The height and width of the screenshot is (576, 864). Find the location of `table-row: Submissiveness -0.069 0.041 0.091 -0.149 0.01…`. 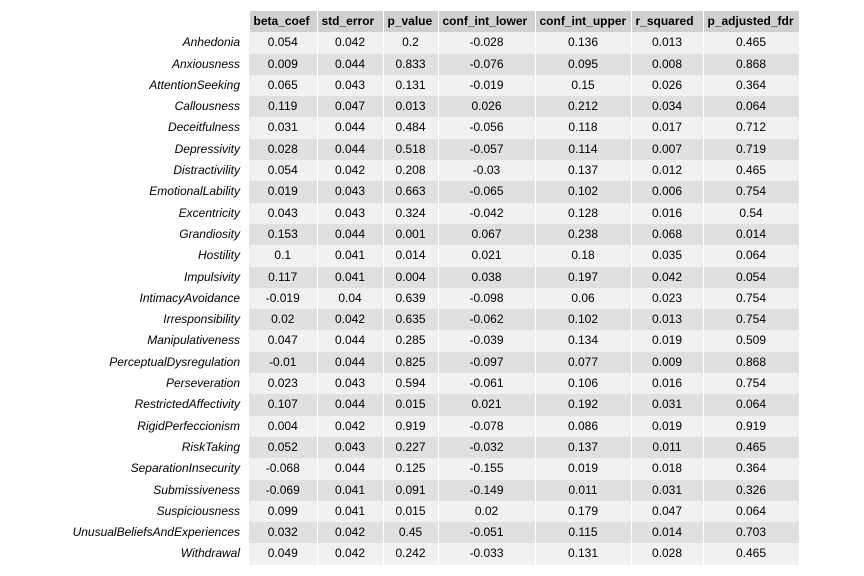

table-row: Submissiveness -0.069 0.041 0.091 -0.149 0.01… is located at coordinates (400, 490).